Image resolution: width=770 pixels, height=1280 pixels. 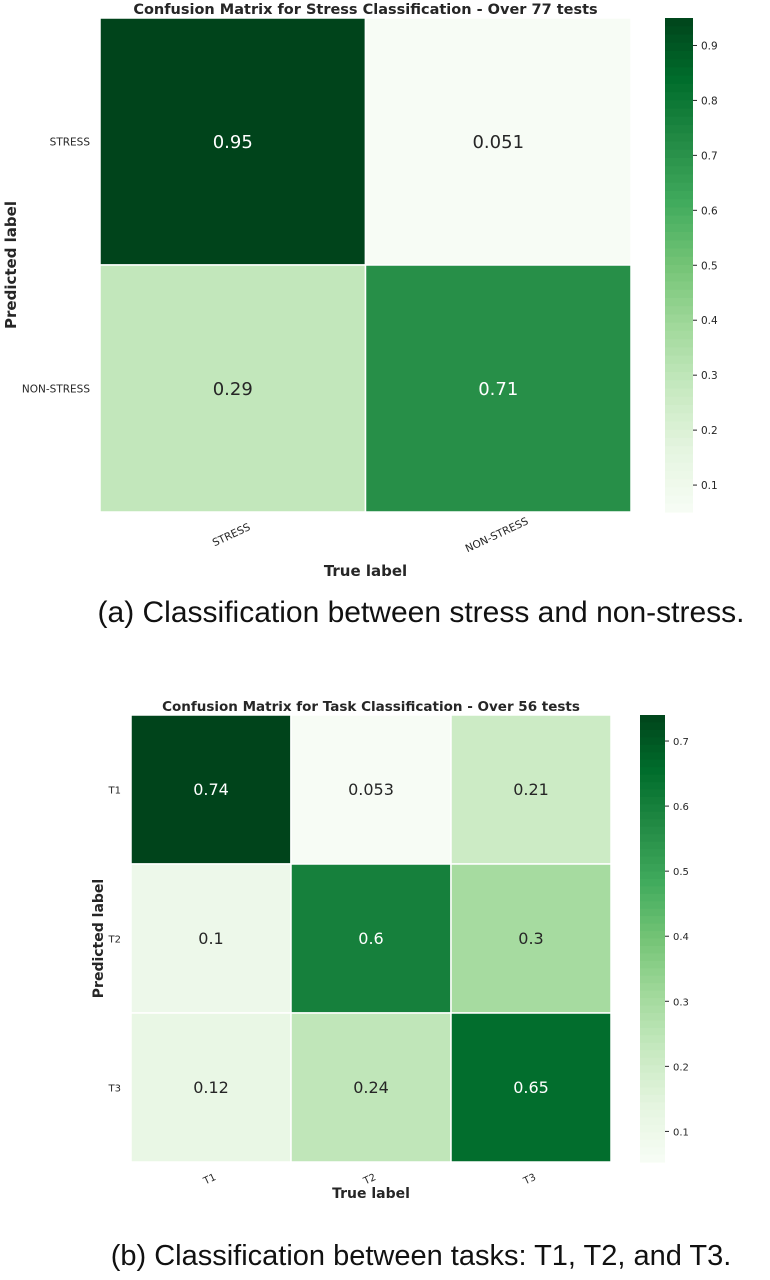 What do you see at coordinates (56, 390) in the screenshot?
I see `y-tick-label: NON-STRESS` at bounding box center [56, 390].